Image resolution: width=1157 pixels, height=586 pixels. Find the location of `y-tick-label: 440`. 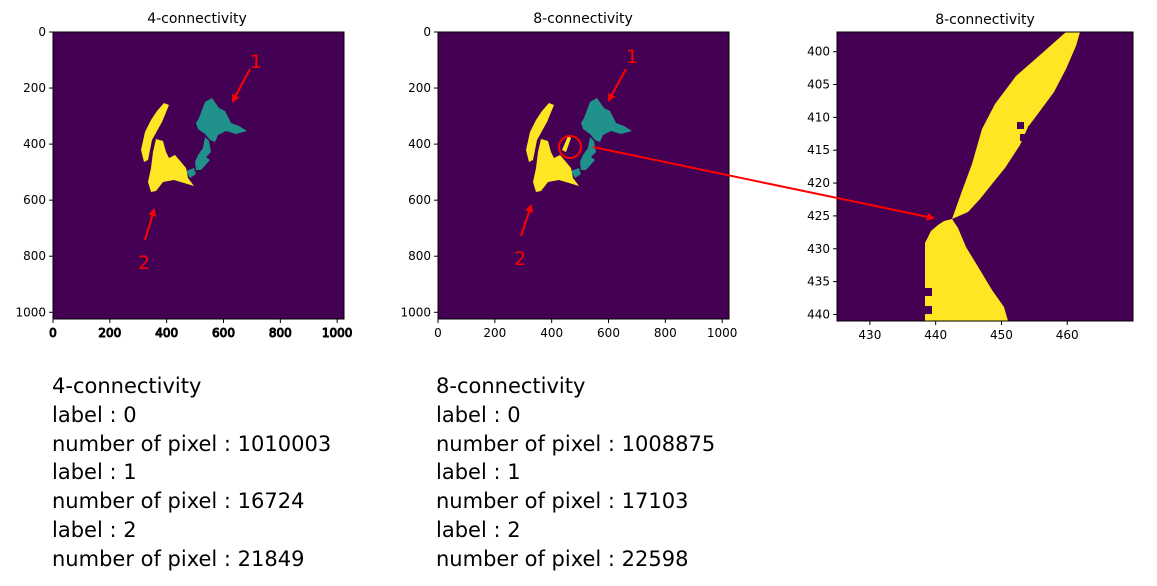

y-tick-label: 440 is located at coordinates (818, 314).